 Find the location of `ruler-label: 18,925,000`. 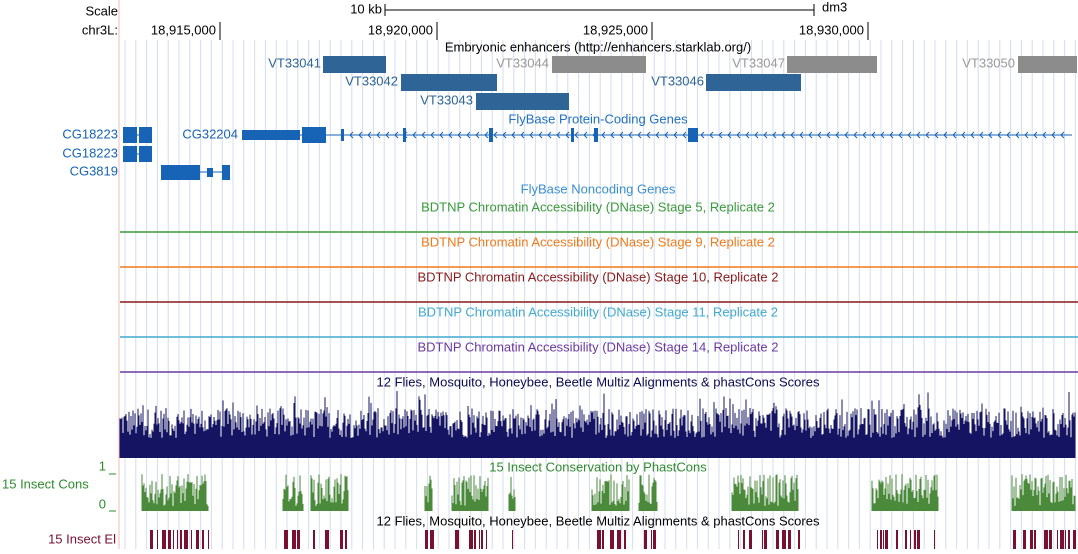

ruler-label: 18,925,000 is located at coordinates (615, 29).